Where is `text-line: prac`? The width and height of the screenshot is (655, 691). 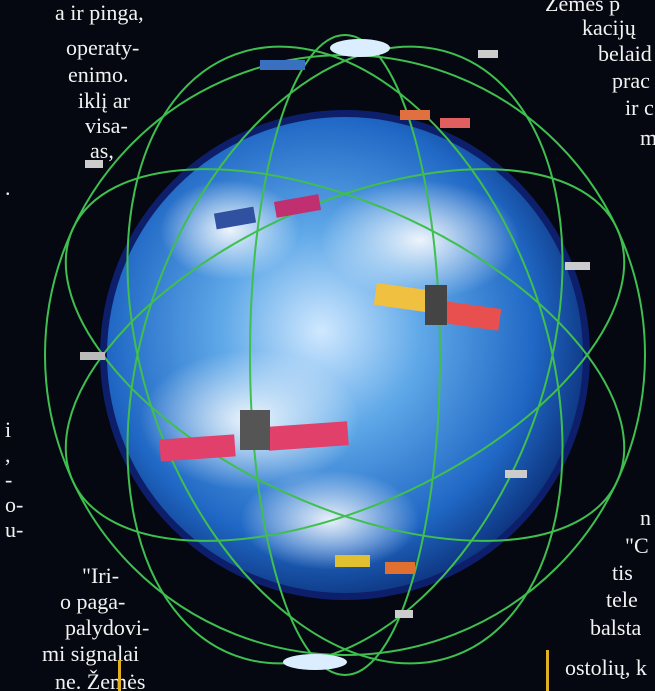 text-line: prac is located at coordinates (631, 80).